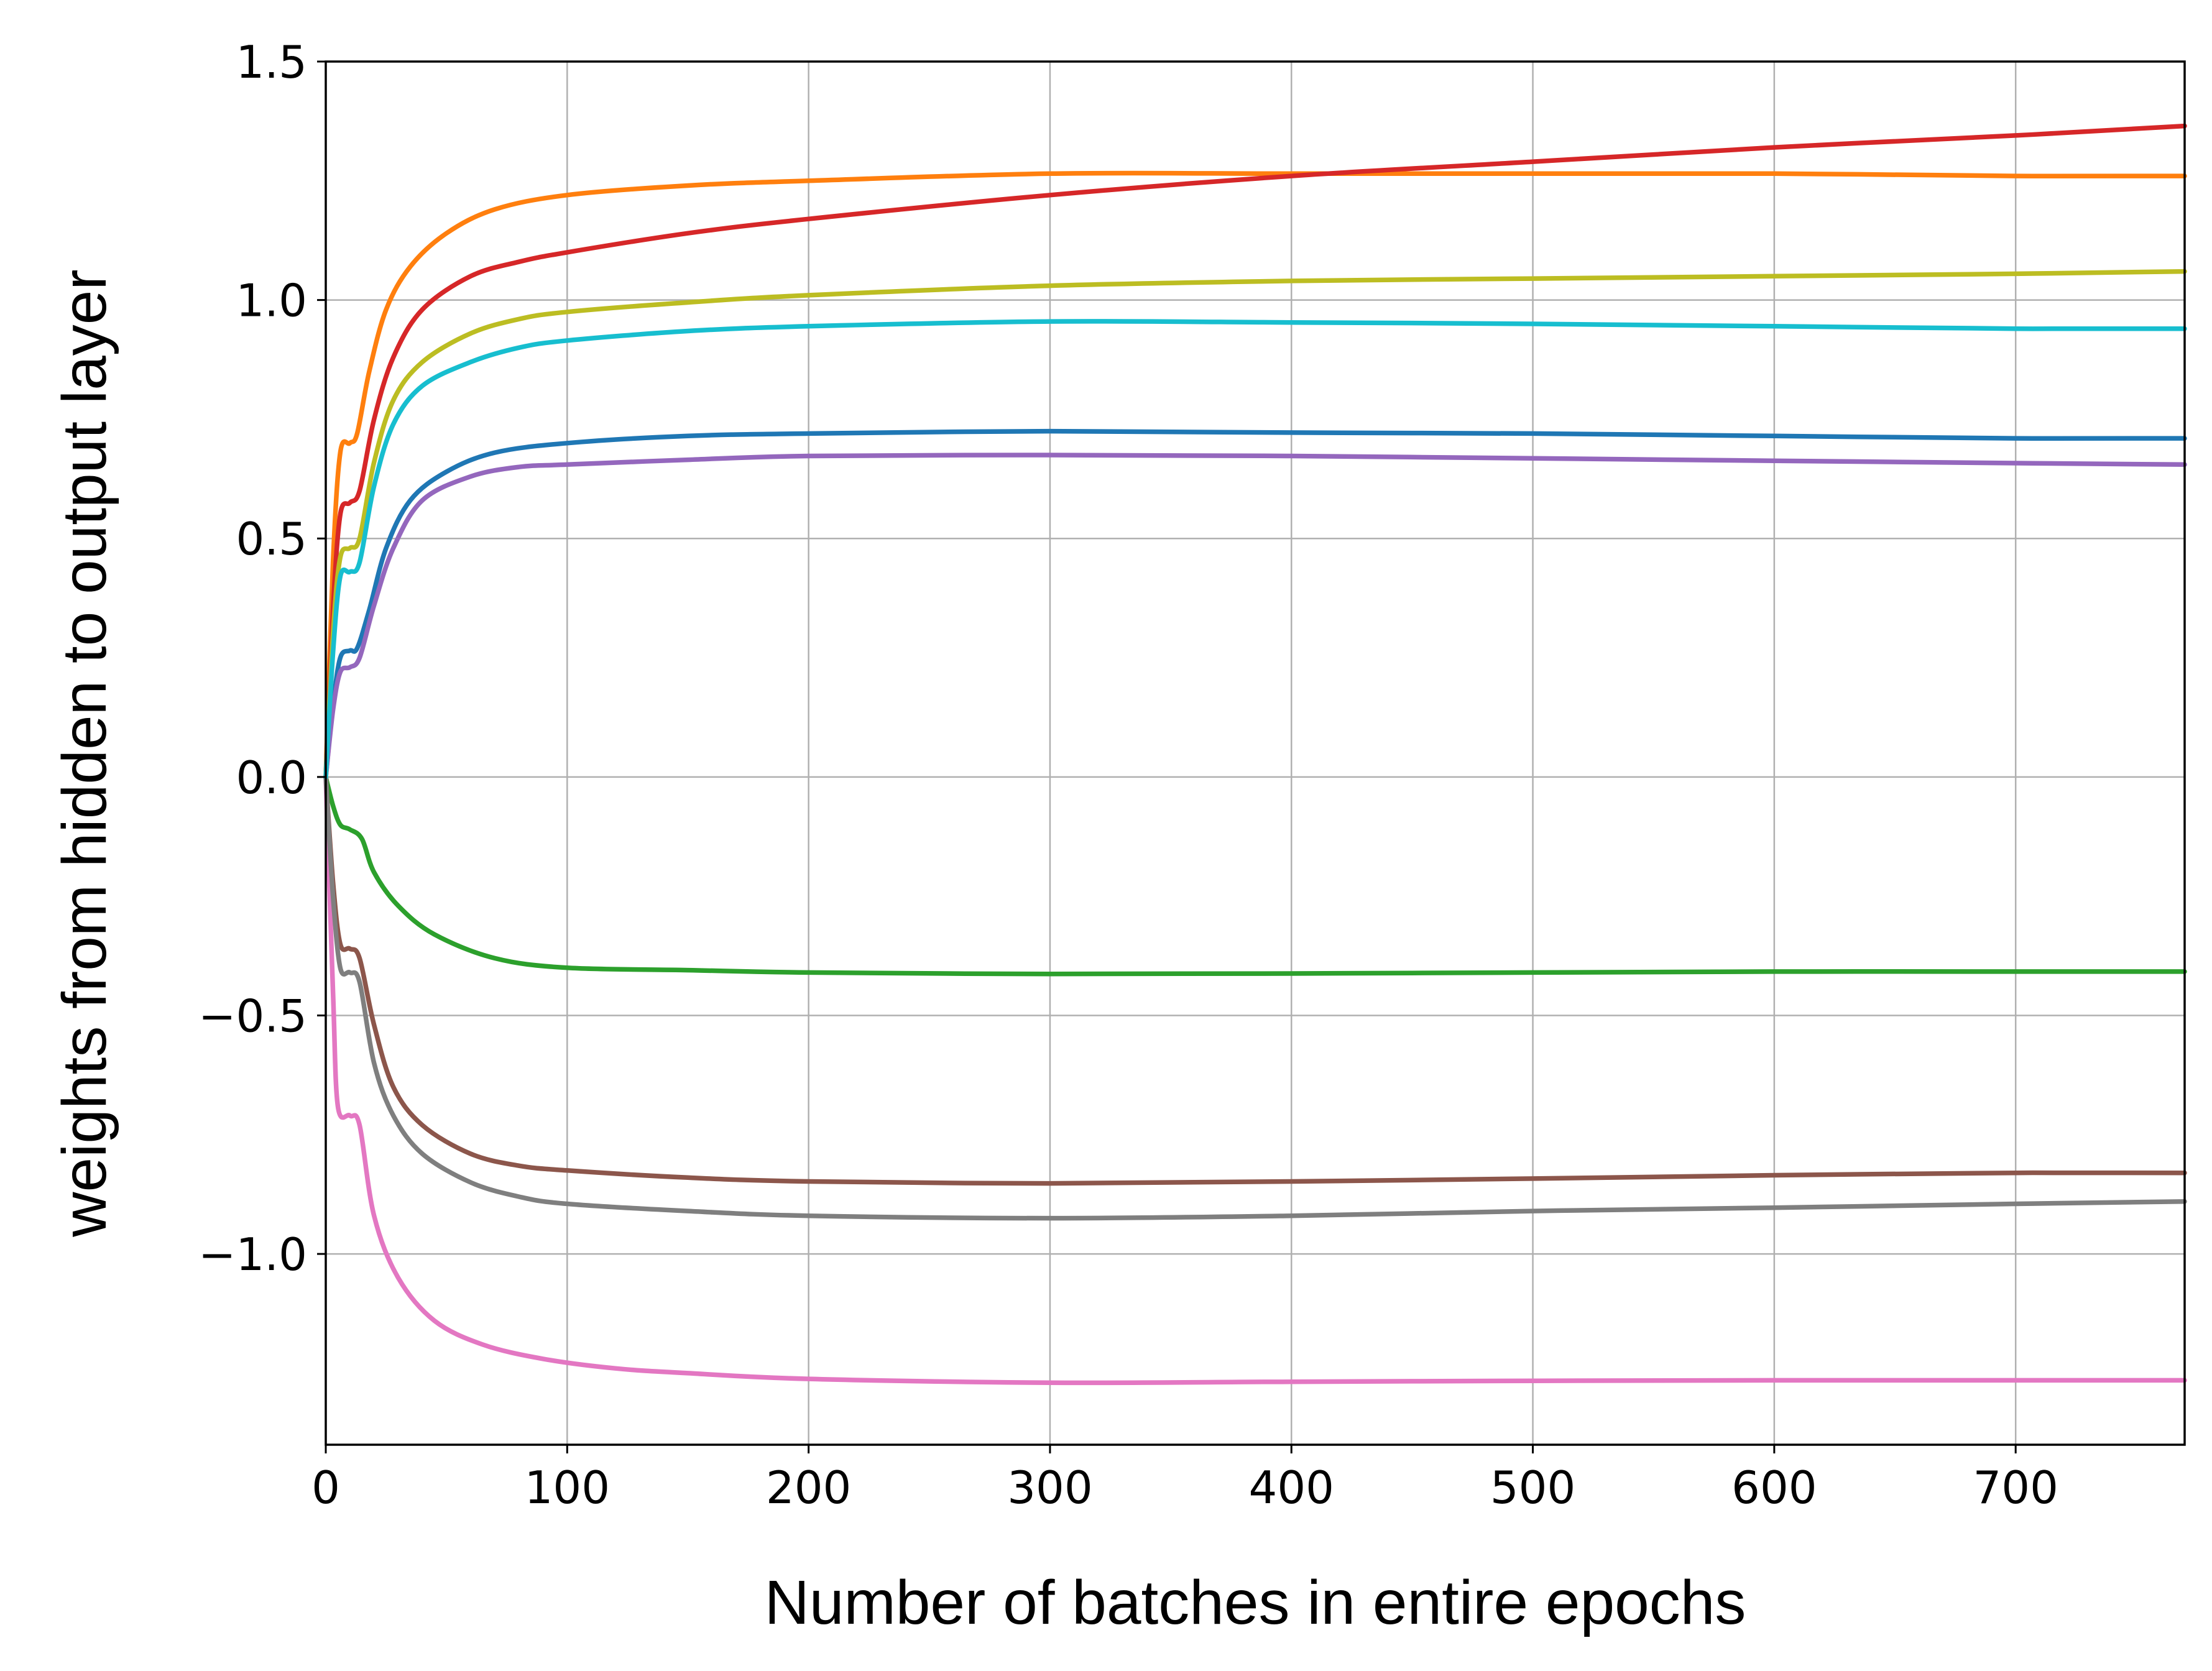 The width and height of the screenshot is (2212, 1671). Describe the element at coordinates (252, 1254) in the screenshot. I see `y-tick-label: −1.0` at that location.